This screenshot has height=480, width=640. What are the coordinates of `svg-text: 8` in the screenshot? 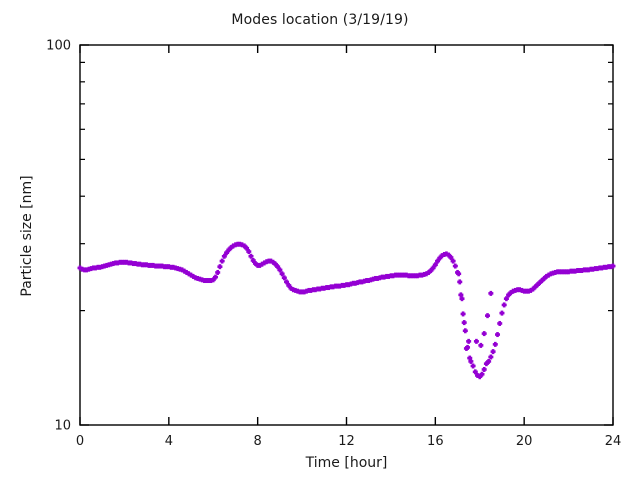 It's located at (258, 441).